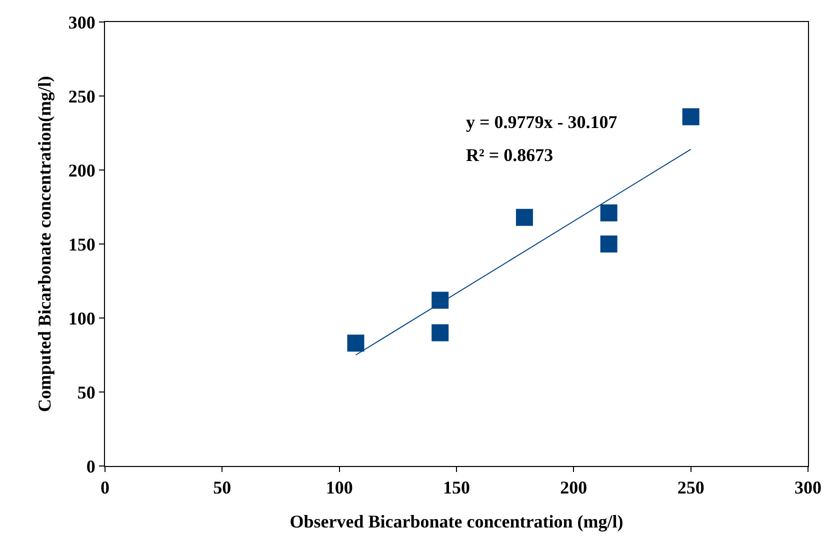 The image size is (834, 556). Describe the element at coordinates (574, 488) in the screenshot. I see `x-tick-label: 200` at that location.